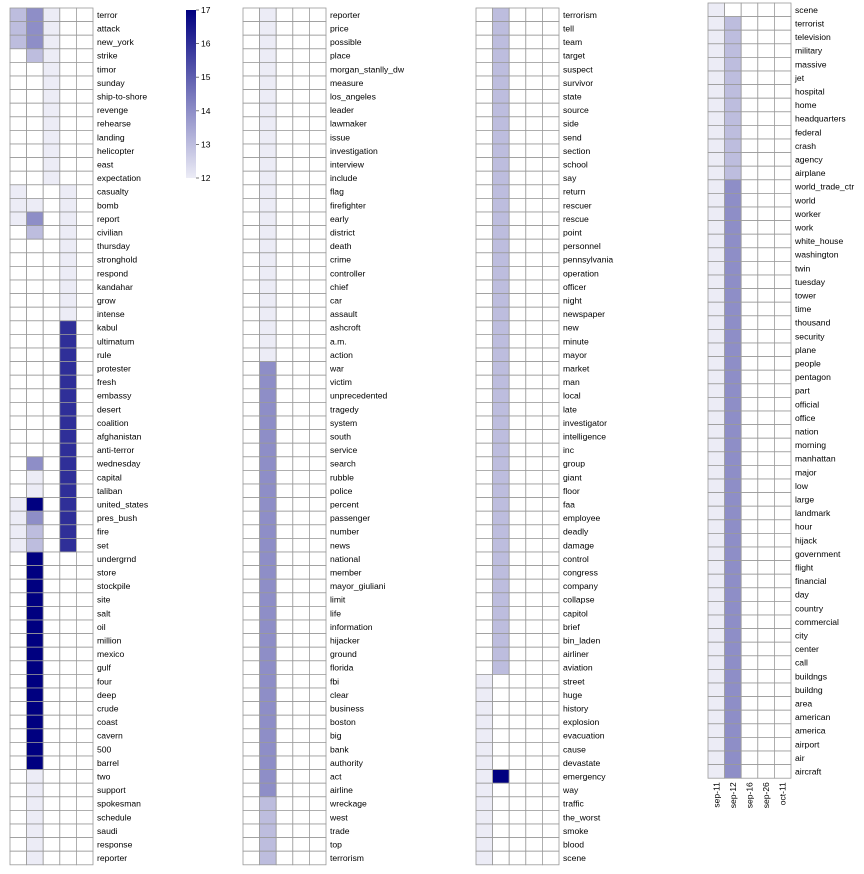 The height and width of the screenshot is (874, 864). I want to click on row-label: intense, so click(111, 314).